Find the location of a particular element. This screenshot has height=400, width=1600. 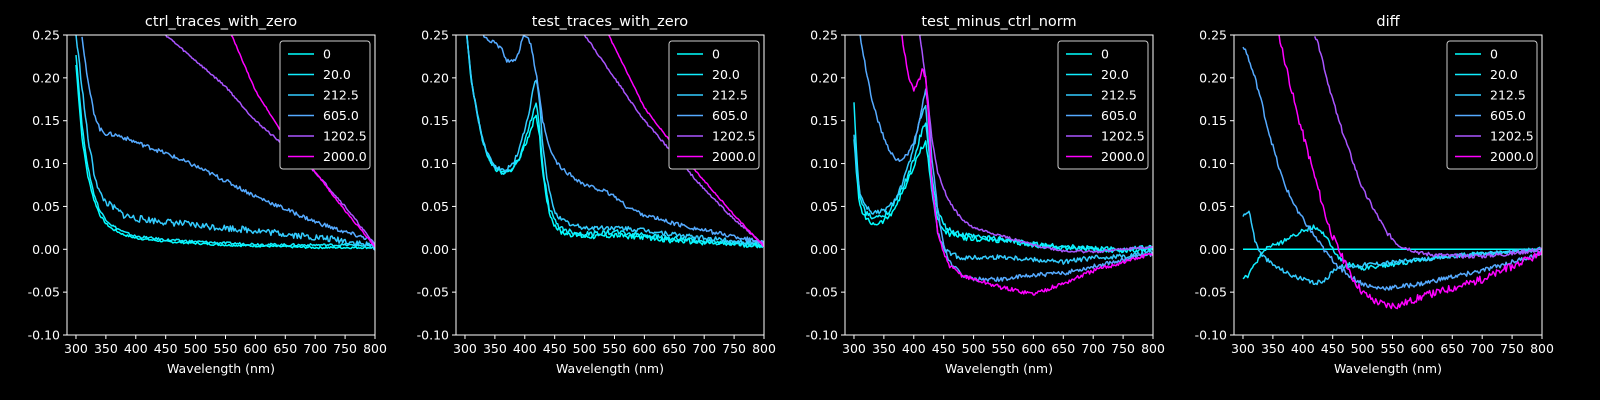

series-line-1202.5 is located at coordinates (1036, 144).